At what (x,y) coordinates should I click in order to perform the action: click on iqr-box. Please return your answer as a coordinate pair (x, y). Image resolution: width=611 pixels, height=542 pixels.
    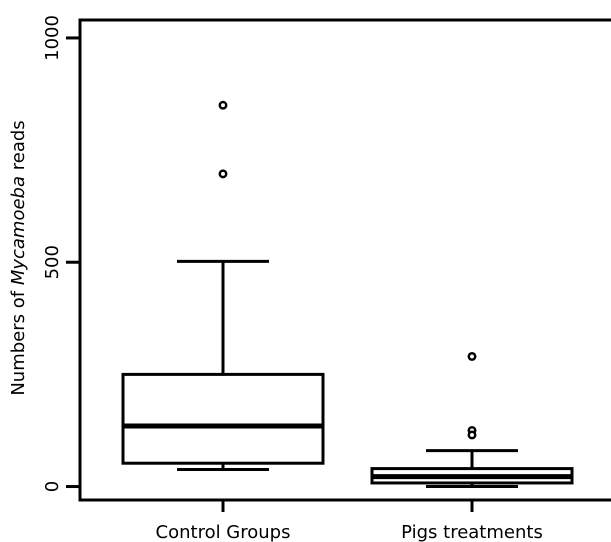
    Looking at the image, I should click on (223, 418).